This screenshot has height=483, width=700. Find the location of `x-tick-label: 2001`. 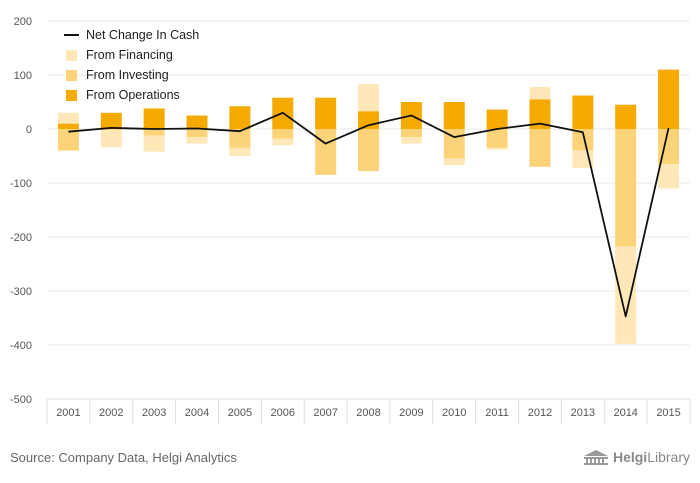

x-tick-label: 2001 is located at coordinates (68, 413).